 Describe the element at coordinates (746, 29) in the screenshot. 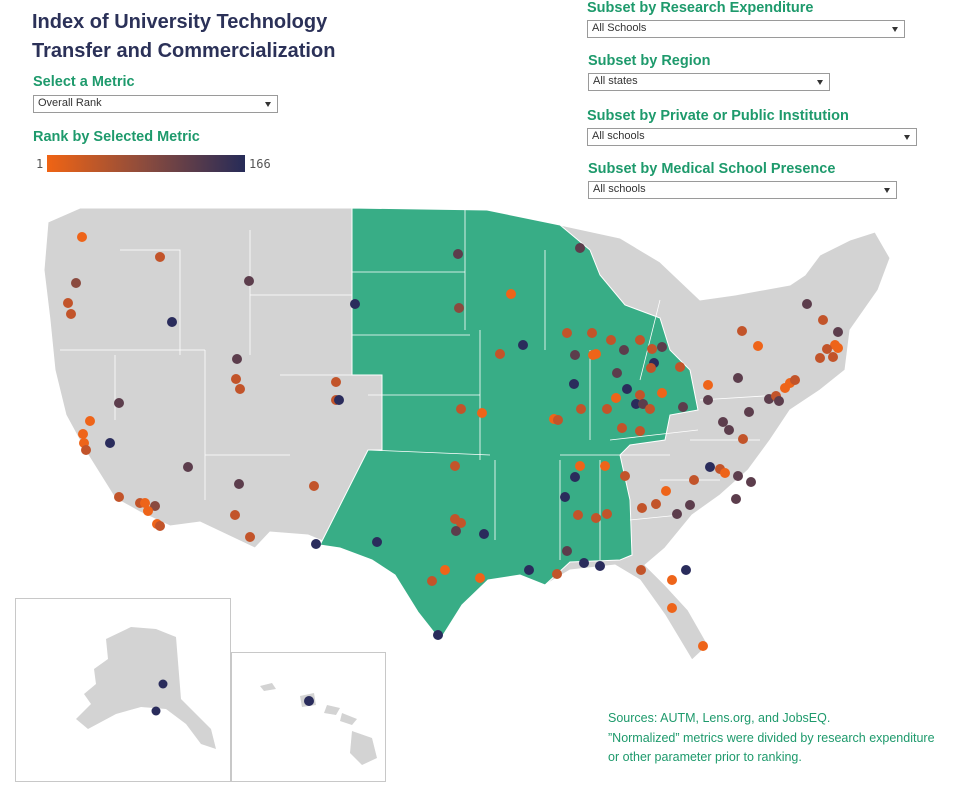

I see `filter-research-select: All Schools` at that location.